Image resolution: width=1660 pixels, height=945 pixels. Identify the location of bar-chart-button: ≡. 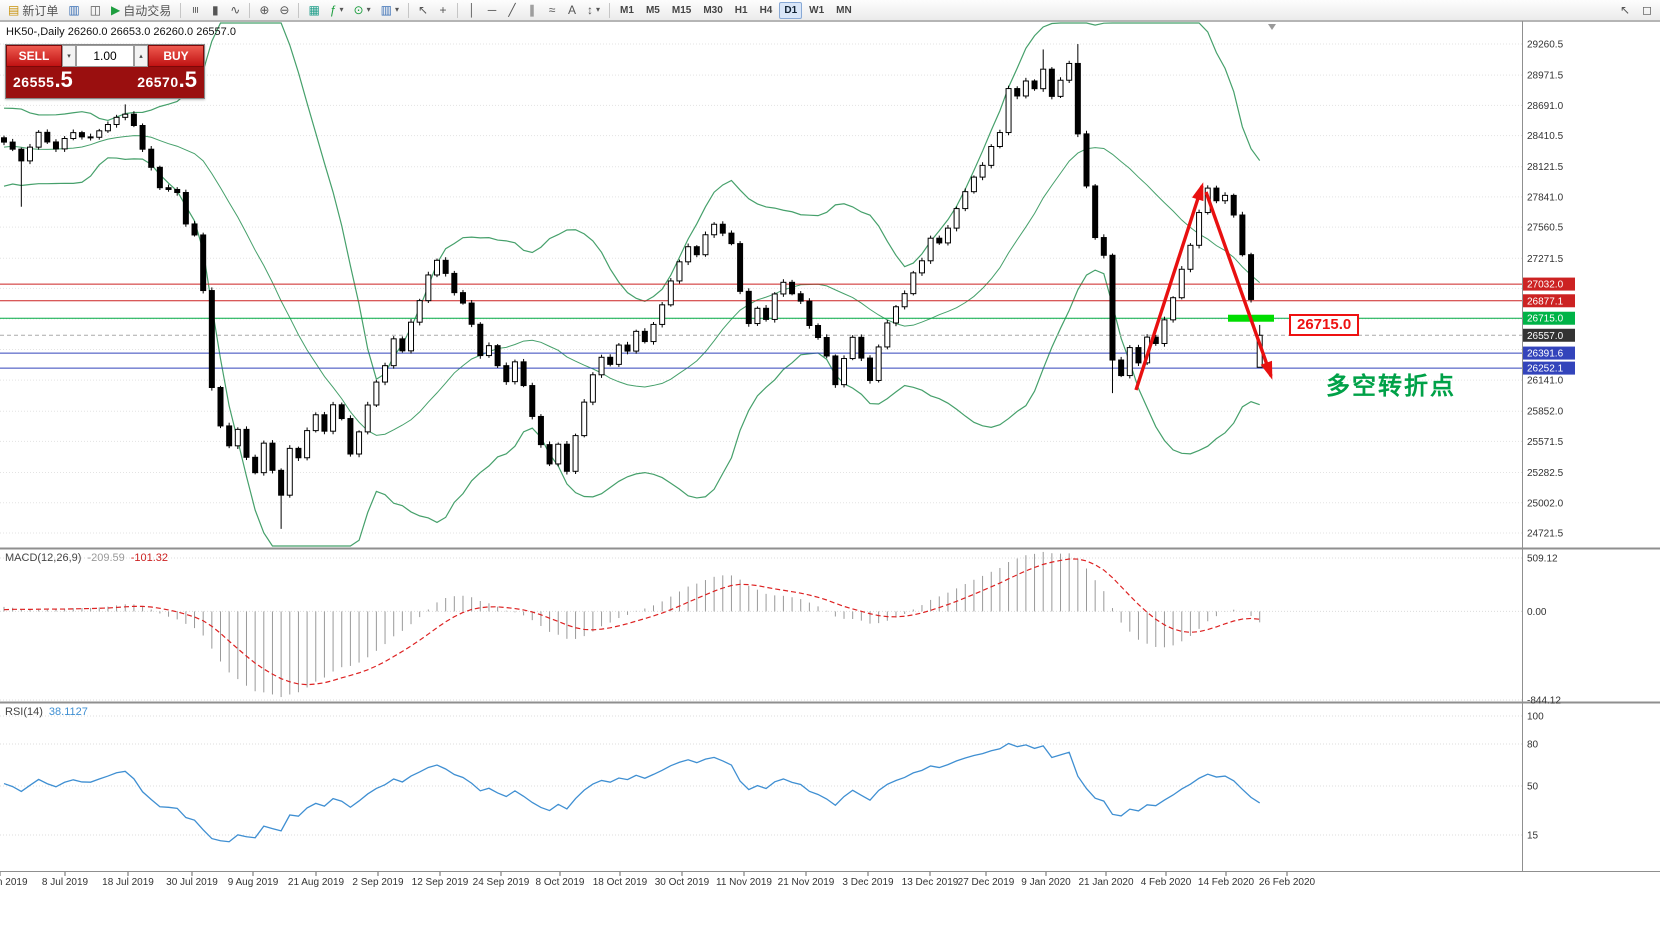
(195, 10).